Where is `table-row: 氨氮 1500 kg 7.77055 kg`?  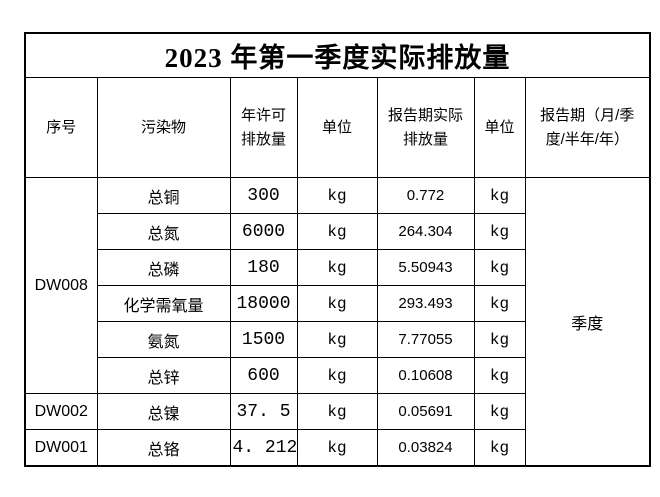
table-row: 氨氮 1500 kg 7.77055 kg is located at coordinates (337, 339).